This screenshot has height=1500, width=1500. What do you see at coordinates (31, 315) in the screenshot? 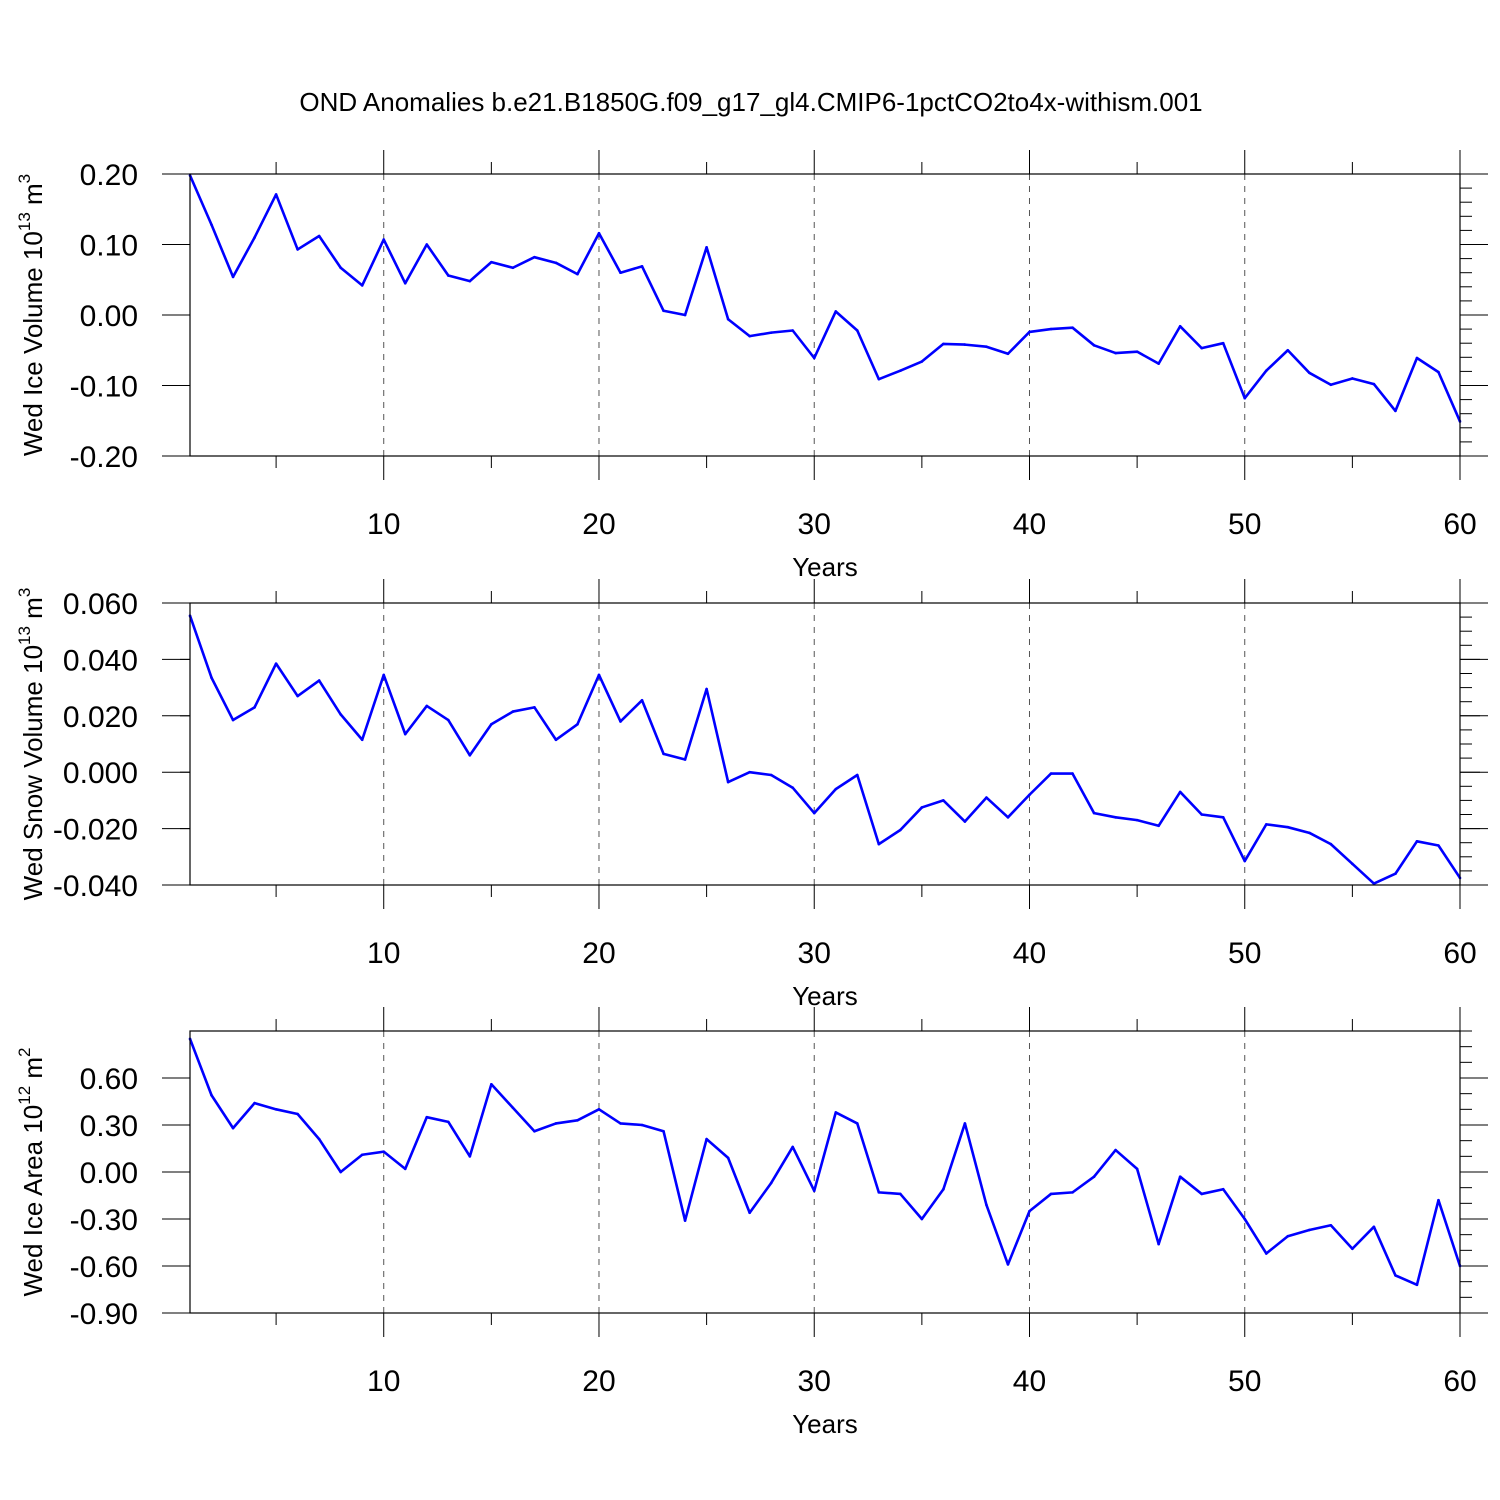
I see `y-axis-title: Wed Ice Volume 1013 m3` at bounding box center [31, 315].